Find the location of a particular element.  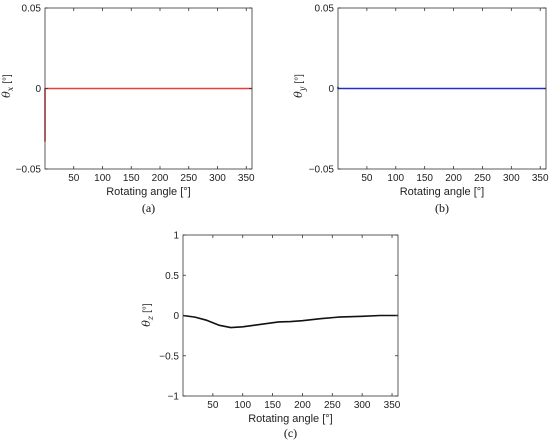

chart-2-series-line is located at coordinates (441, 88).